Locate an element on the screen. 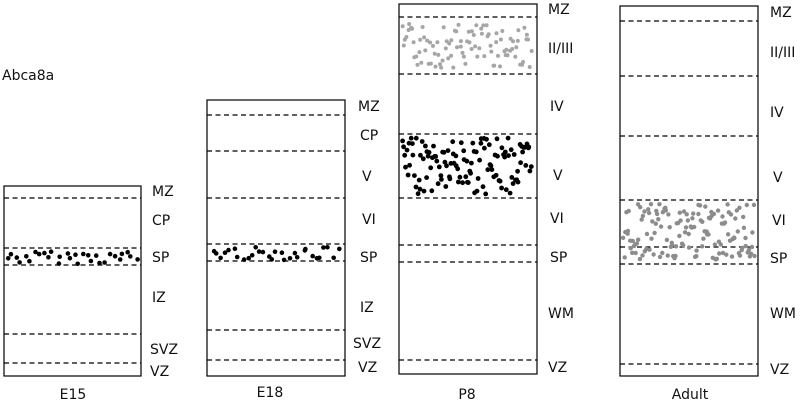 This screenshot has height=407, width=800. stage-label: Adult is located at coordinates (690, 395).